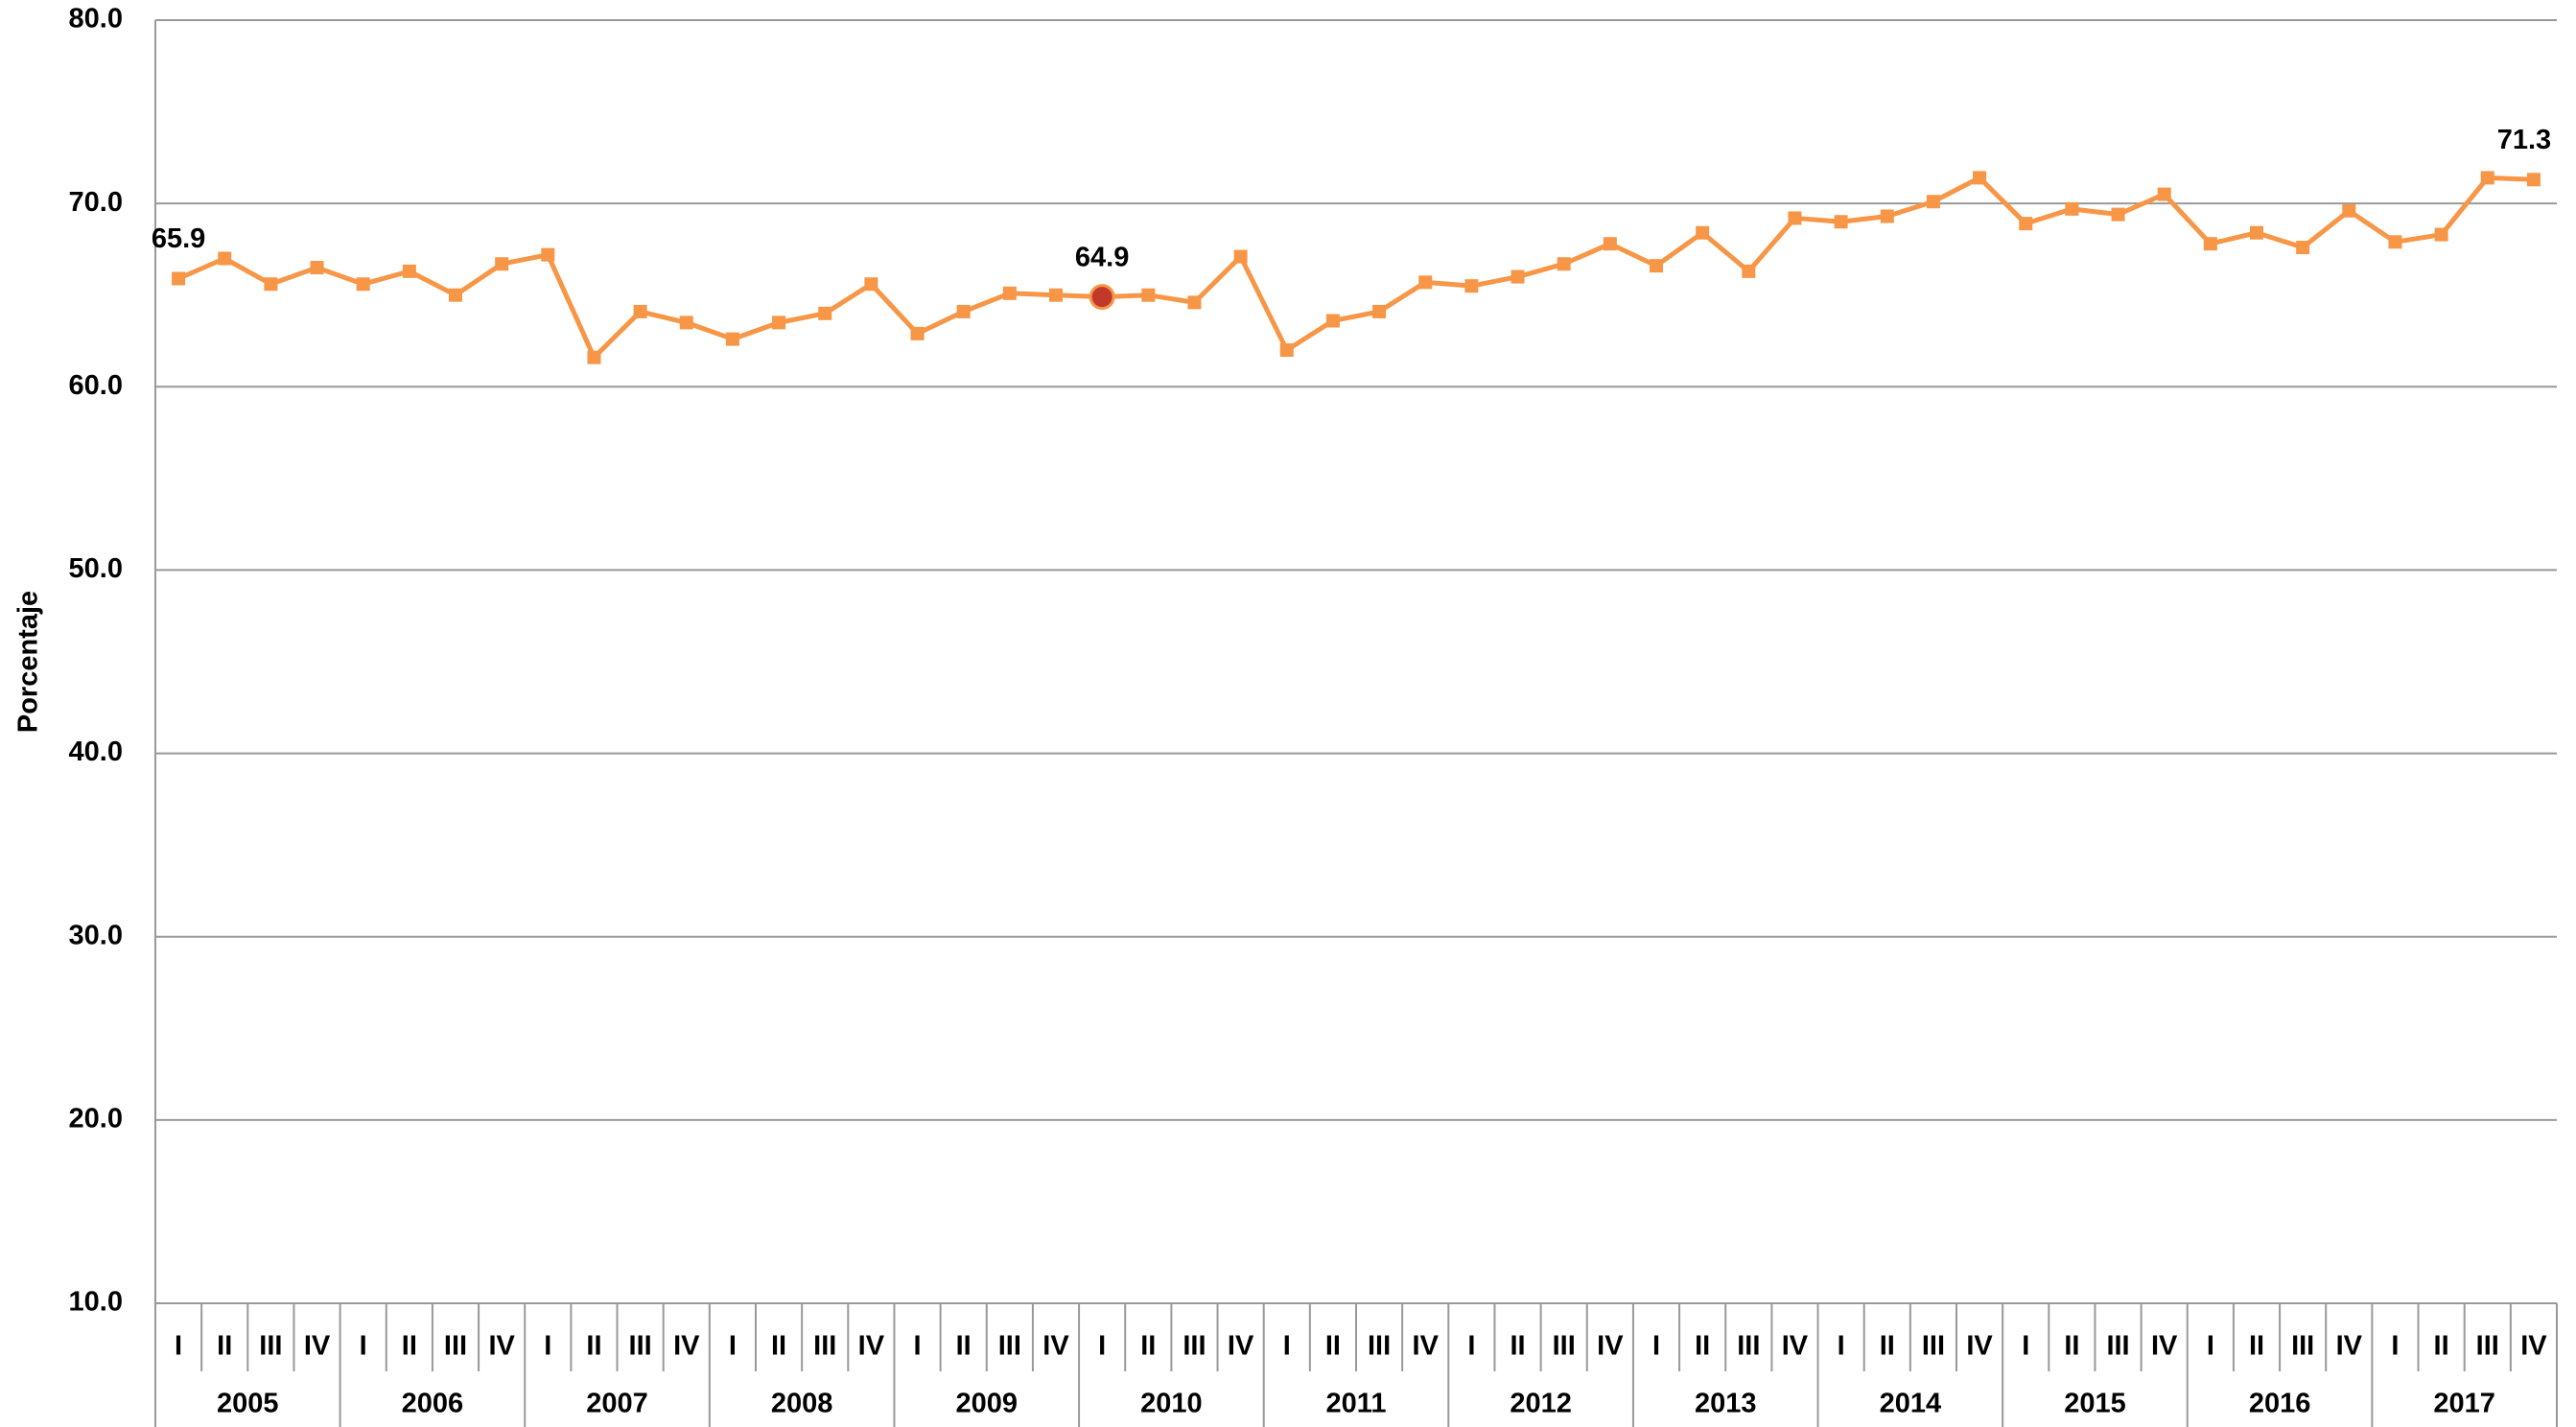 The height and width of the screenshot is (1427, 2576). What do you see at coordinates (248, 1404) in the screenshot?
I see `year-label: 2005` at bounding box center [248, 1404].